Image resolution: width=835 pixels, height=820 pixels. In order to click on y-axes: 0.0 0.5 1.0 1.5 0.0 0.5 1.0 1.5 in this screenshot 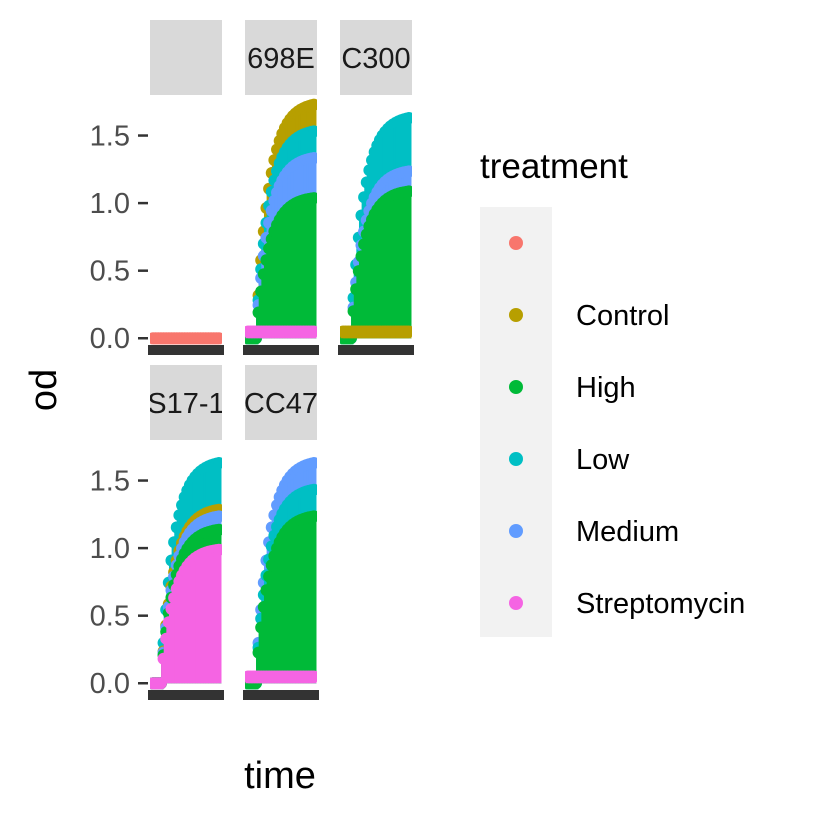, I will do `click(119, 410)`.